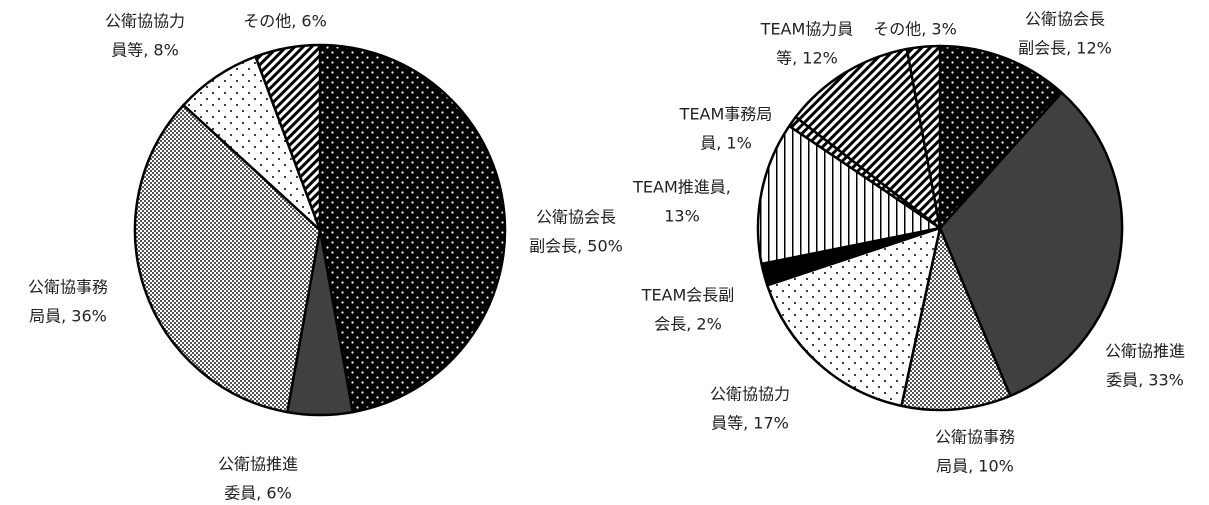 The height and width of the screenshot is (505, 1209). What do you see at coordinates (688, 295) in the screenshot?
I see `data-label: TEAM会長副` at bounding box center [688, 295].